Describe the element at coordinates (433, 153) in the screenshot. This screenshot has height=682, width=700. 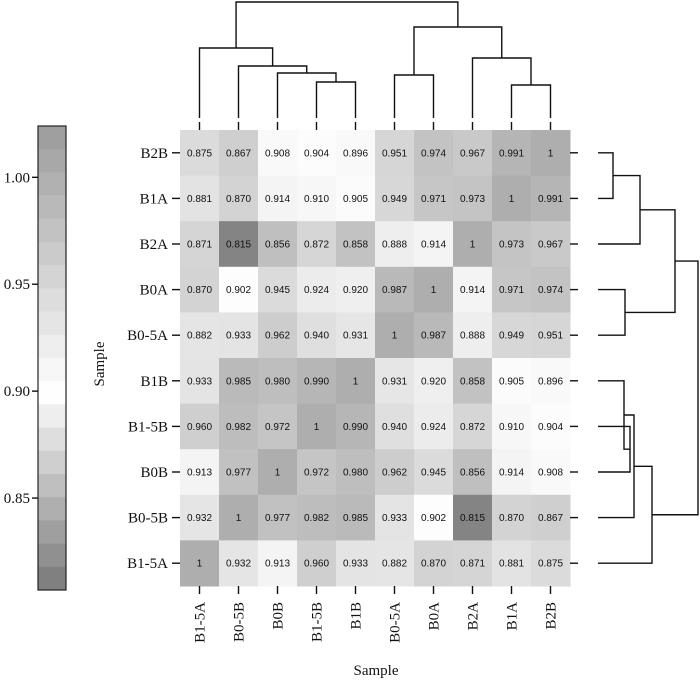
I see `cell-value-label: 0.974` at that location.